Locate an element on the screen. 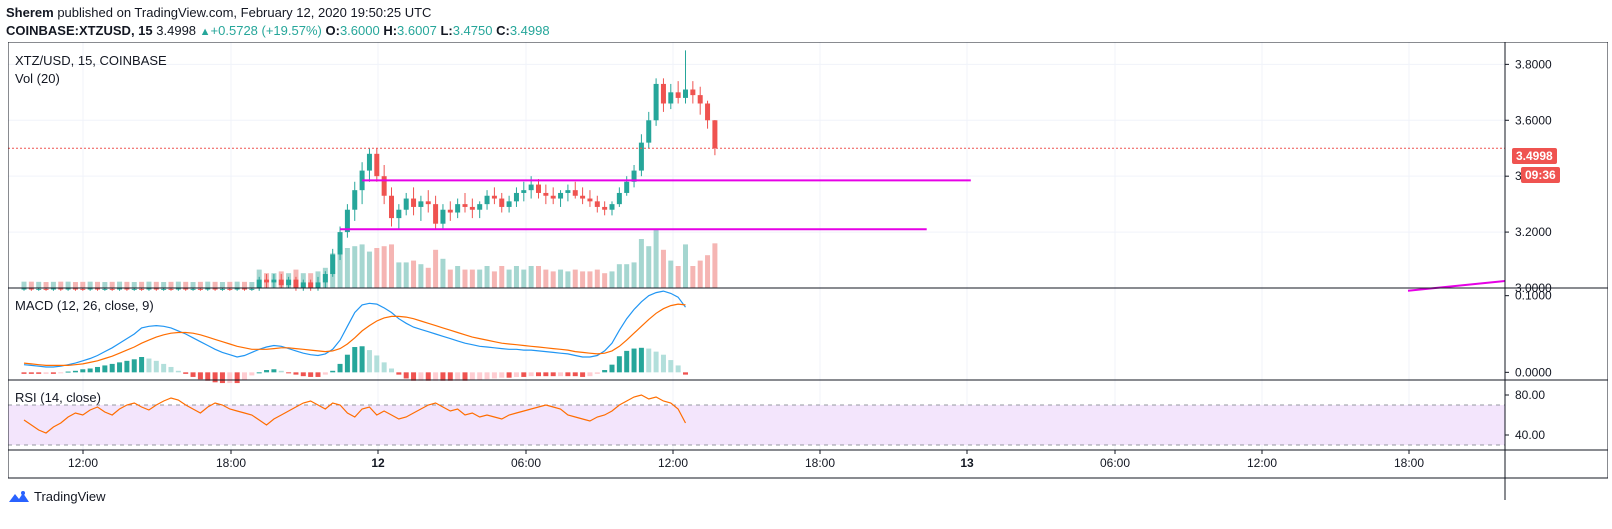 This screenshot has height=529, width=1612. rsi-tick-label: 40.00 is located at coordinates (1530, 435).